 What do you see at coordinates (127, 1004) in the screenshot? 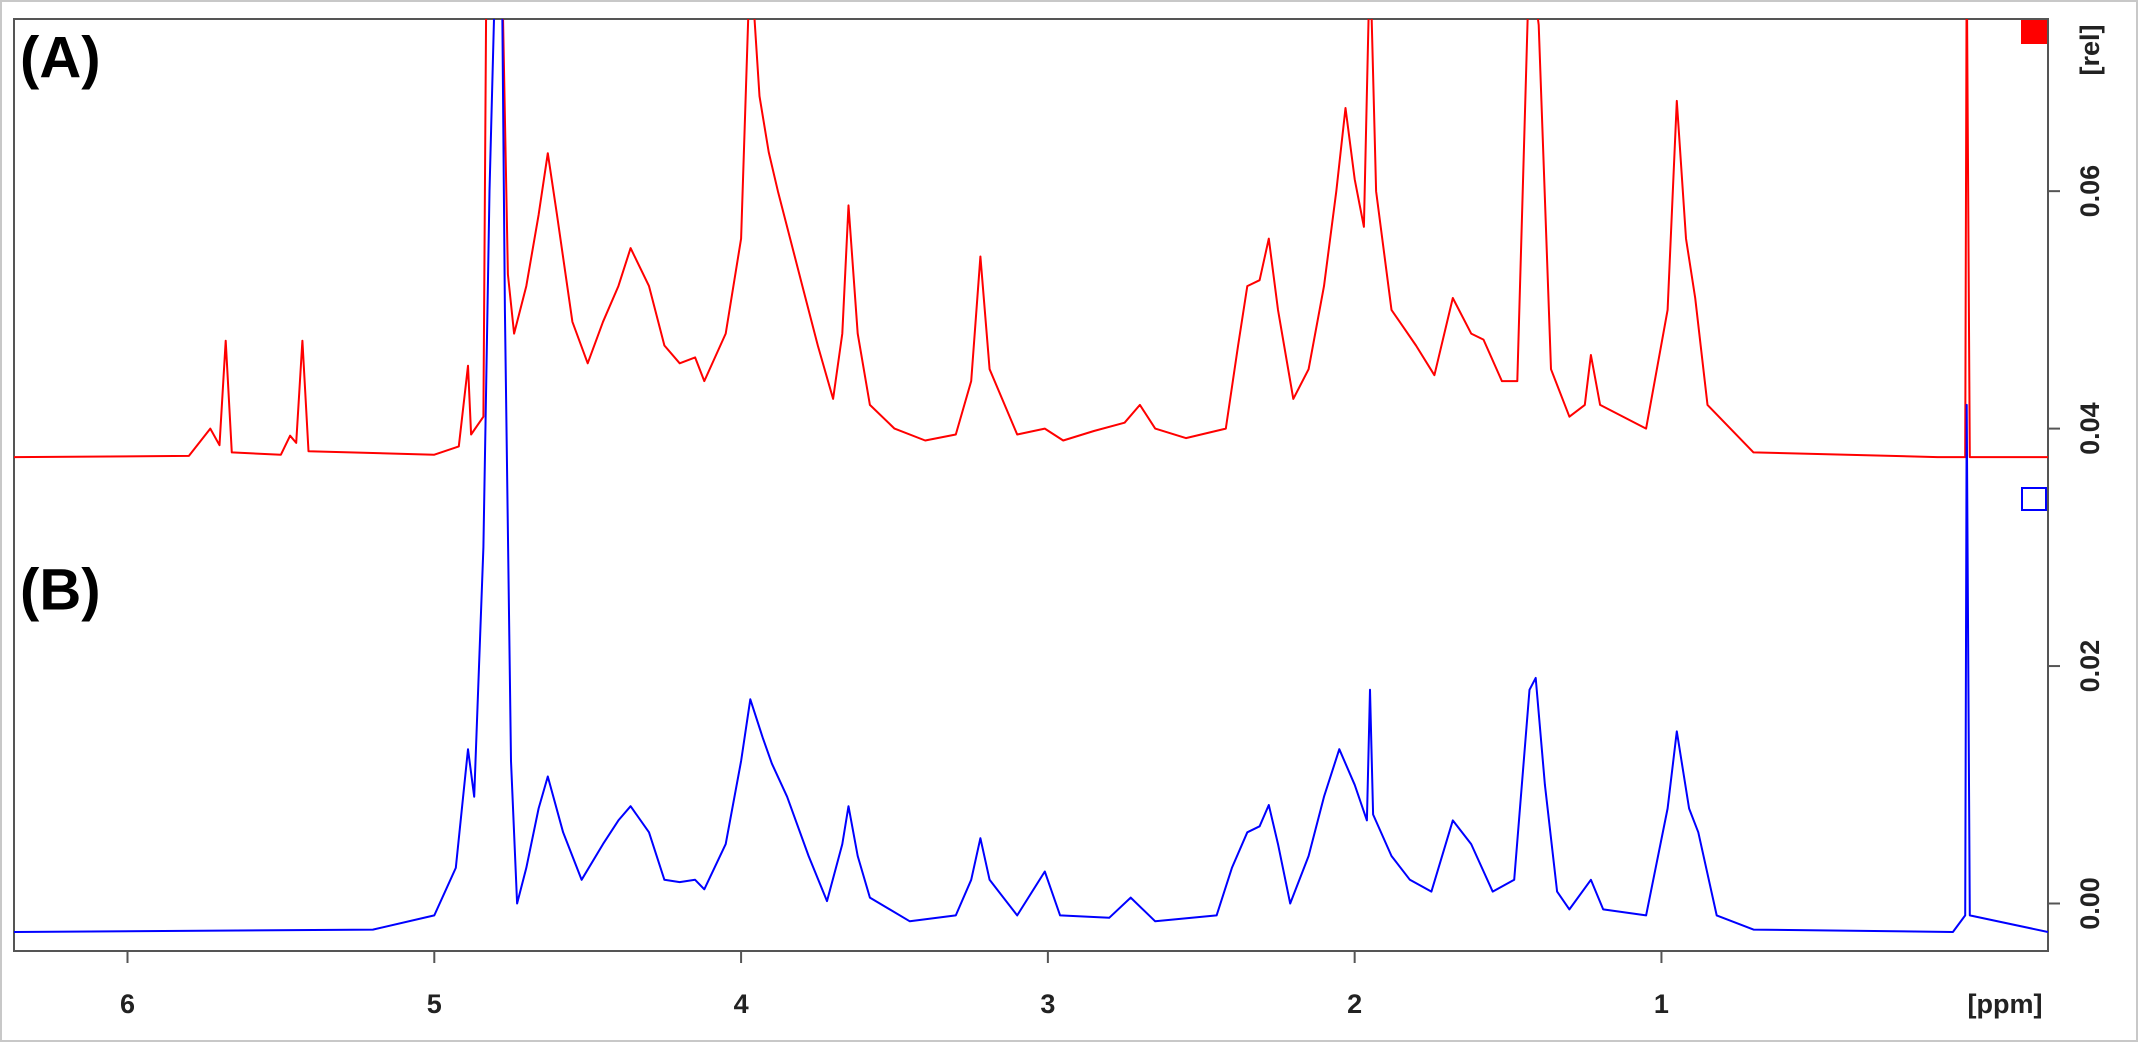
I see `x-tick-label: 6` at bounding box center [127, 1004].